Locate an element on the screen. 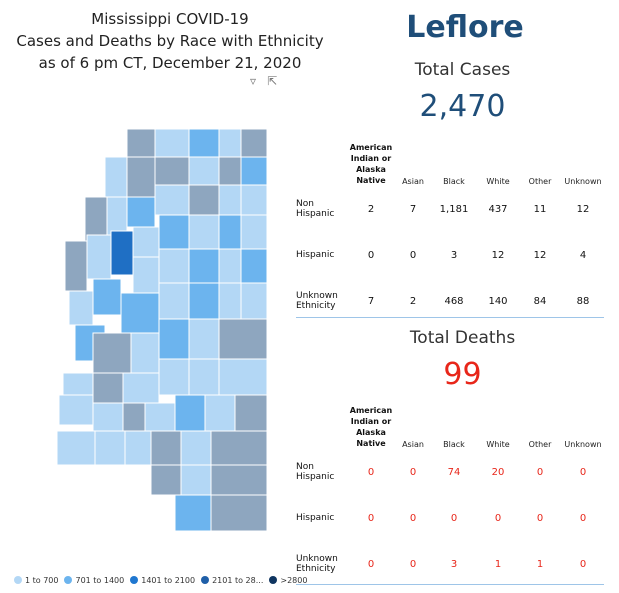  focus-mode-icon: ⇱ is located at coordinates (272, 81).